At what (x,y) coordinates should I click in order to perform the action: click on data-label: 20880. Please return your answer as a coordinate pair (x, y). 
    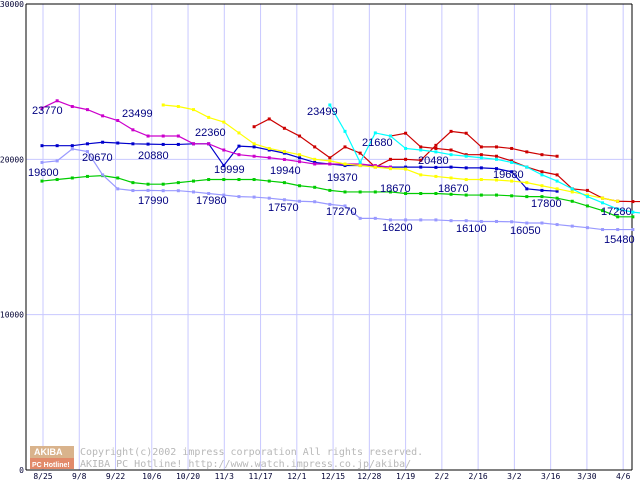
    Looking at the image, I should click on (153, 156).